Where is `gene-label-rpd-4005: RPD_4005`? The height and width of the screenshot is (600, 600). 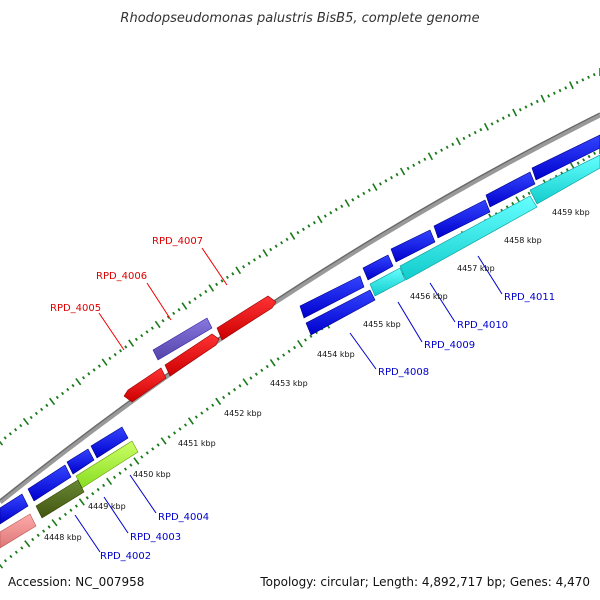
gene-label-rpd-4005: RPD_4005 is located at coordinates (75, 308).